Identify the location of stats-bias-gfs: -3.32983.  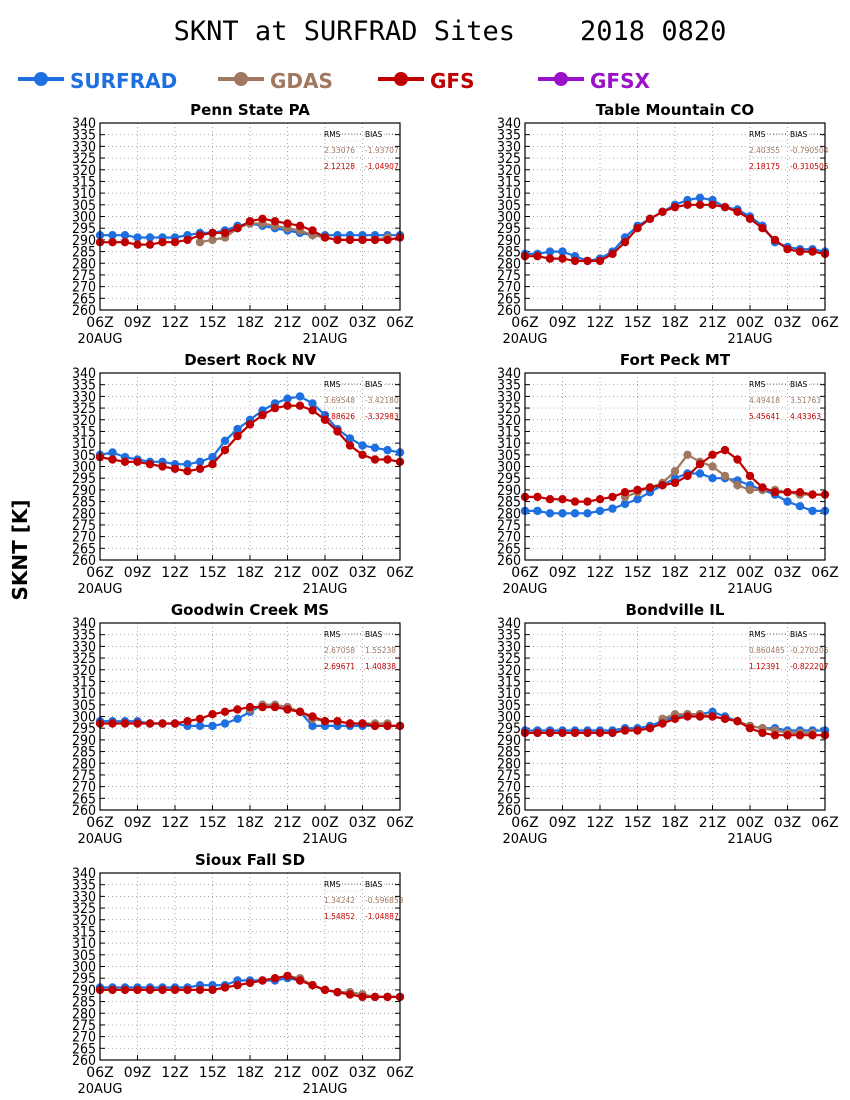
(382, 416).